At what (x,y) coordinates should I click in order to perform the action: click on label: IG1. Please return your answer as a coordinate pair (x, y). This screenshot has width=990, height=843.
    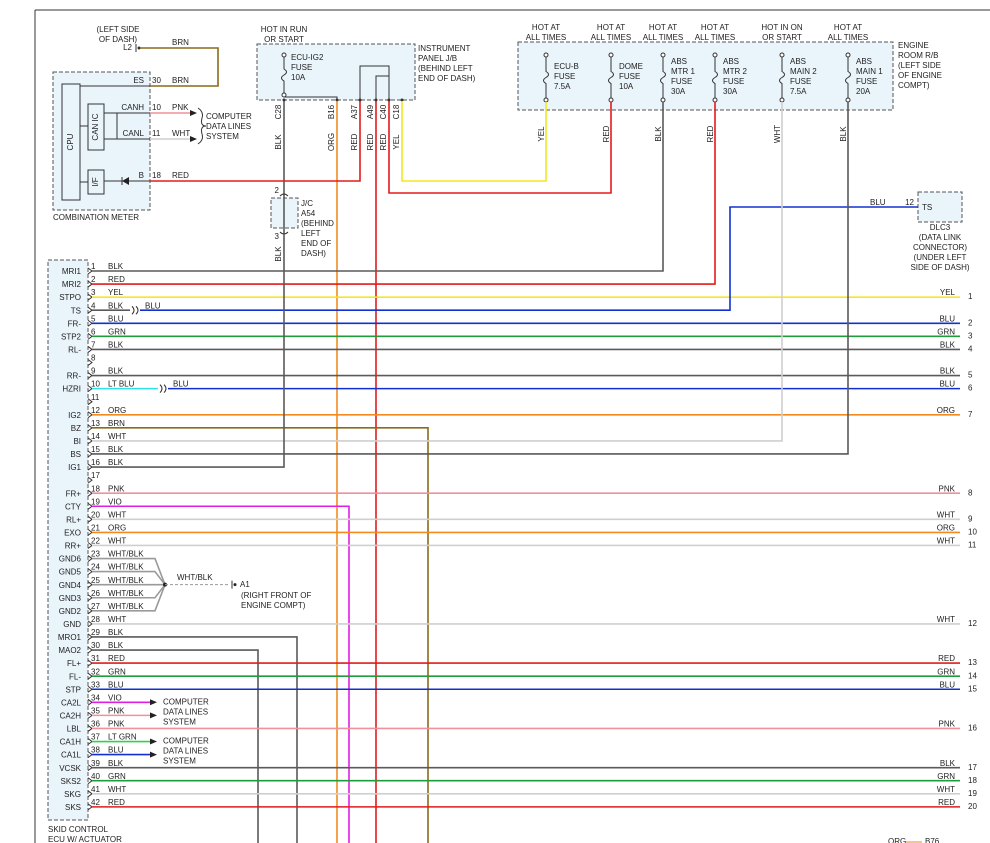
    Looking at the image, I should click on (74, 467).